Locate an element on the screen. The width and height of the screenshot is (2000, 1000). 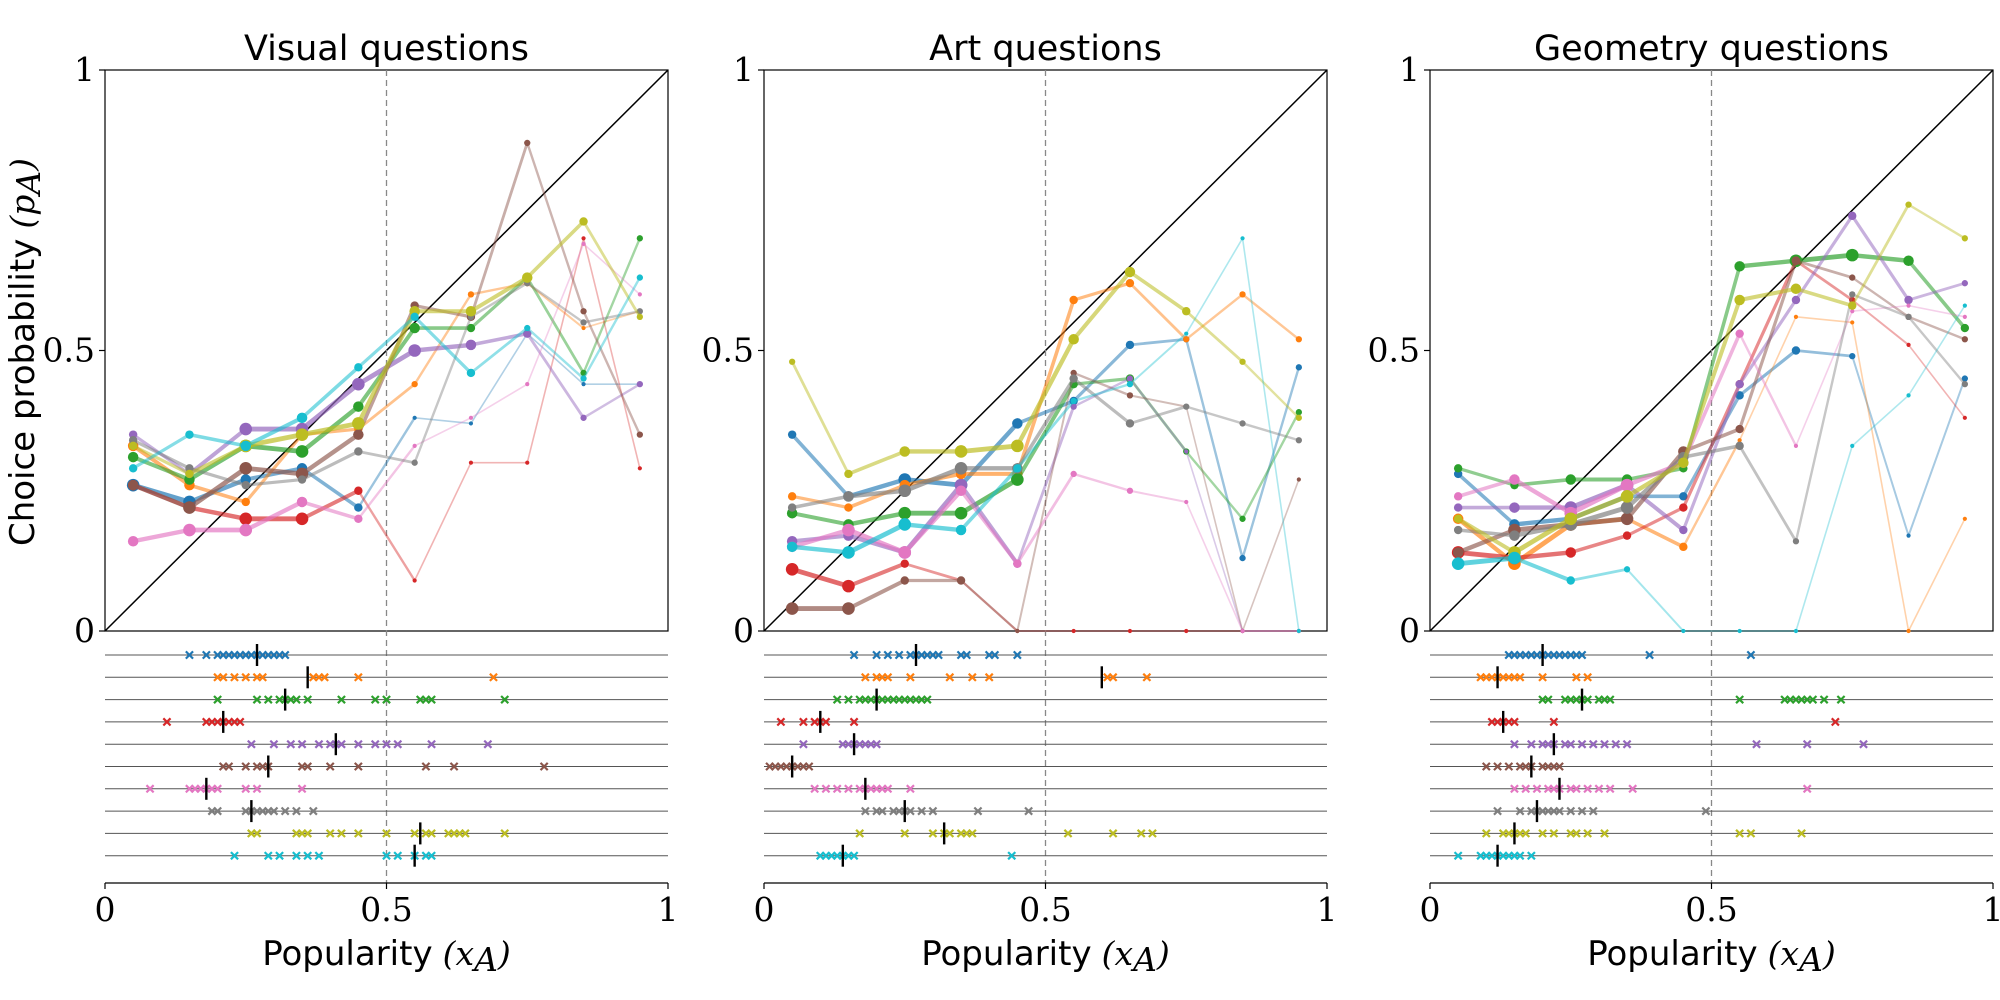
x-tick-label: 0.5 is located at coordinates (386, 909).